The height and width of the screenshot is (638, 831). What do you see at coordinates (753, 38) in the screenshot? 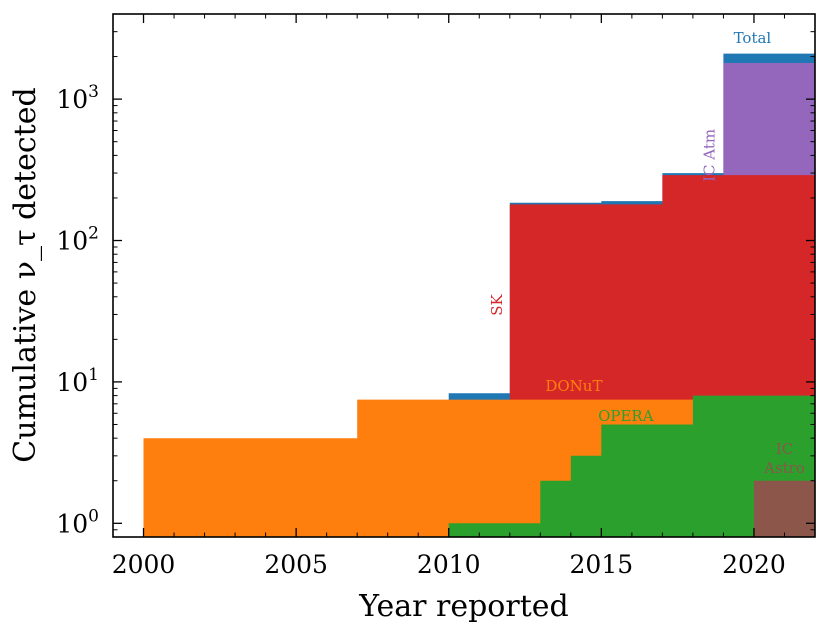
I see `series-label-total: Total` at bounding box center [753, 38].